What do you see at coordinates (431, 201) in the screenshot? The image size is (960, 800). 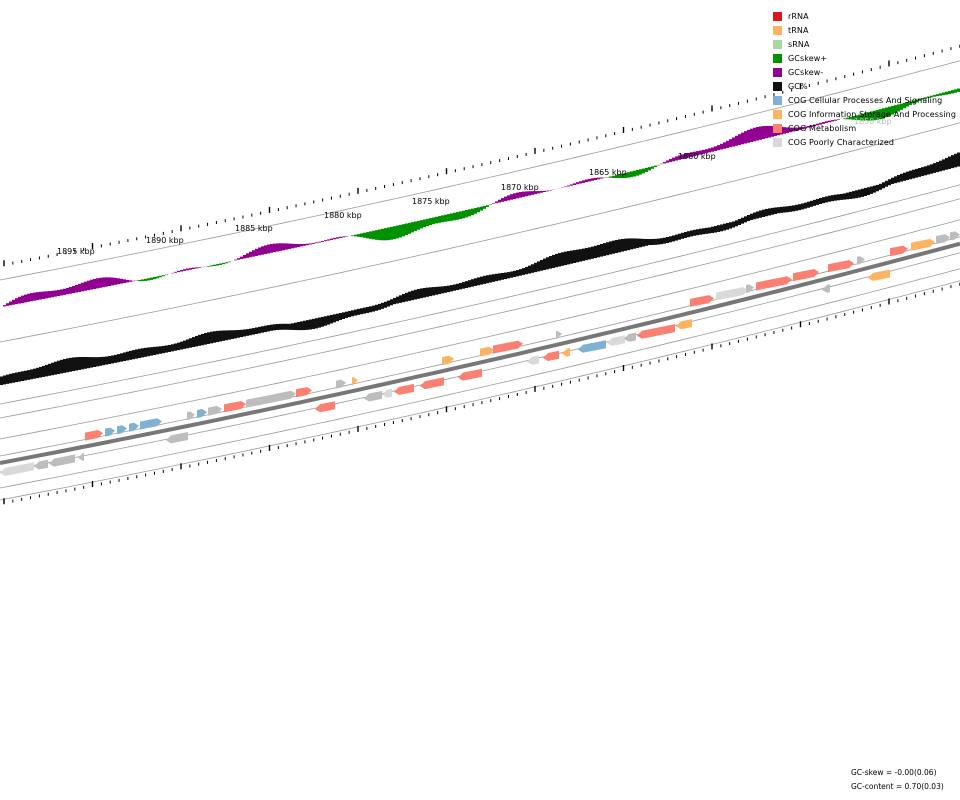 I see `scale-label-1875: 1875 kbp` at bounding box center [431, 201].